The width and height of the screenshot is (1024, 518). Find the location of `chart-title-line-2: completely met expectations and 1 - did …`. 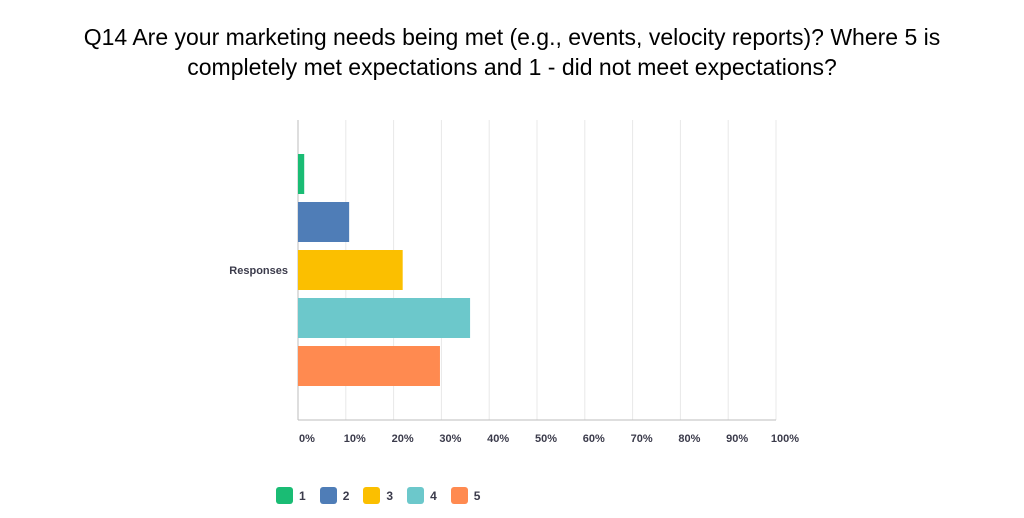

chart-title-line-2: completely met expectations and 1 - did … is located at coordinates (512, 67).